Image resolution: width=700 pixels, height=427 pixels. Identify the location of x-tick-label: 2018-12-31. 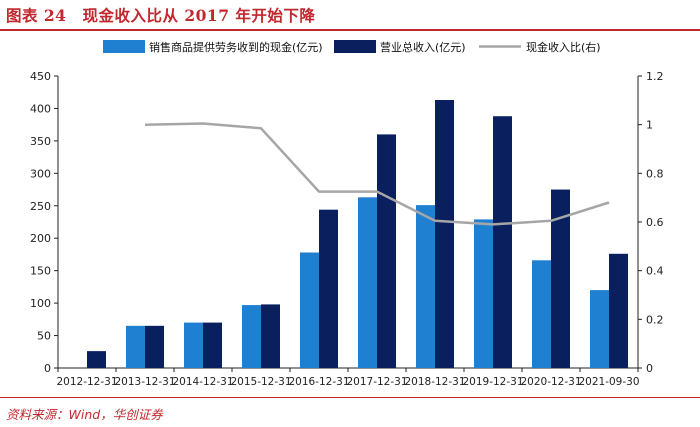
(434, 382).